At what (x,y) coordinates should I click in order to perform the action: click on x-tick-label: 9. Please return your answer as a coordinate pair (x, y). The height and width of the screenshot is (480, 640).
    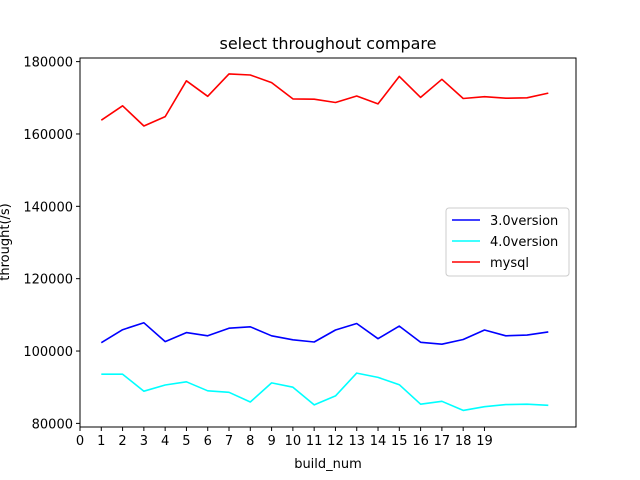
    Looking at the image, I should click on (271, 441).